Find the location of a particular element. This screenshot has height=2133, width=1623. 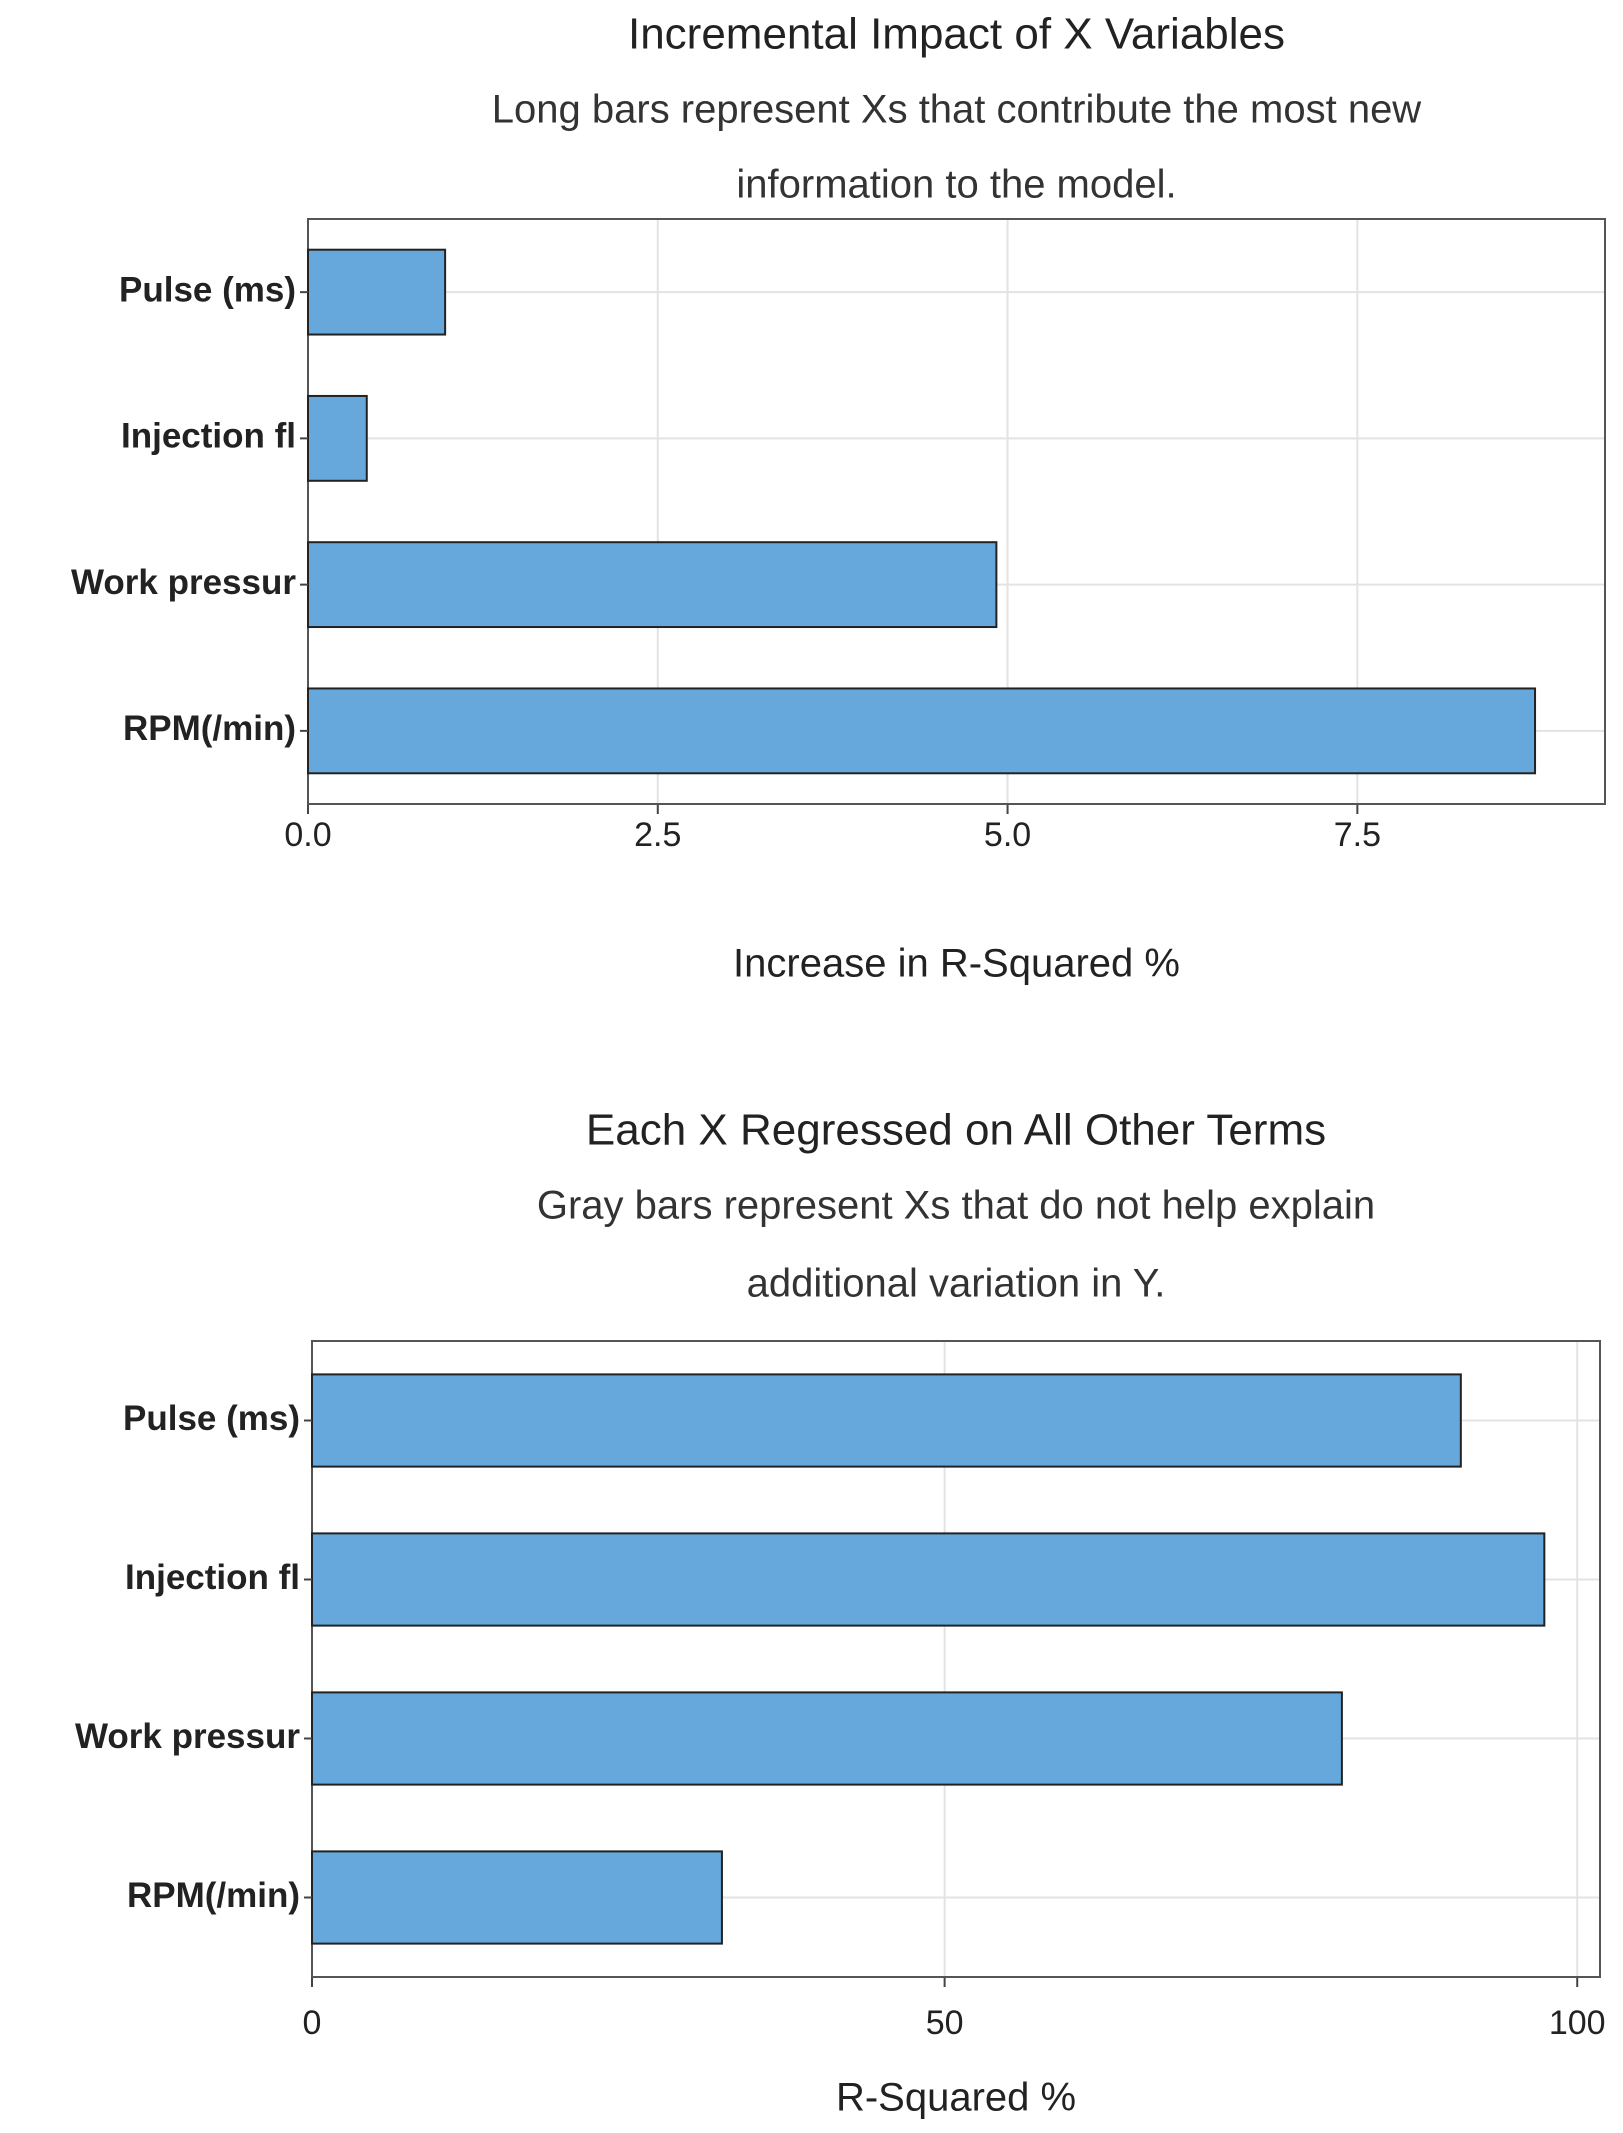

x-tick-label: 50 is located at coordinates (945, 2023).